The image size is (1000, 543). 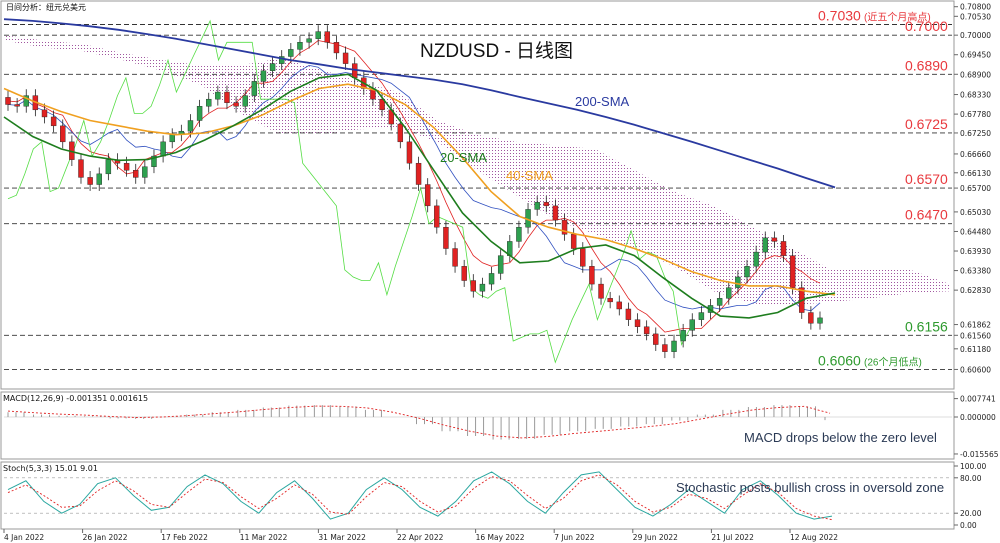 I want to click on y-tick-0.60600: 0.60600, so click(x=975, y=369).